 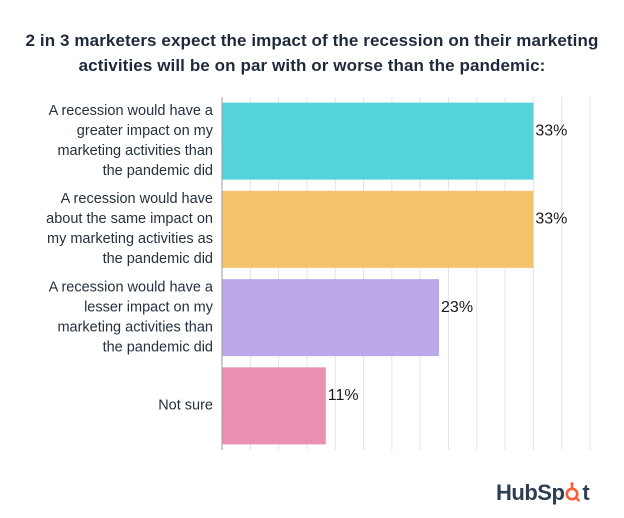 What do you see at coordinates (137, 199) in the screenshot?
I see `category-label-line: A recession would have` at bounding box center [137, 199].